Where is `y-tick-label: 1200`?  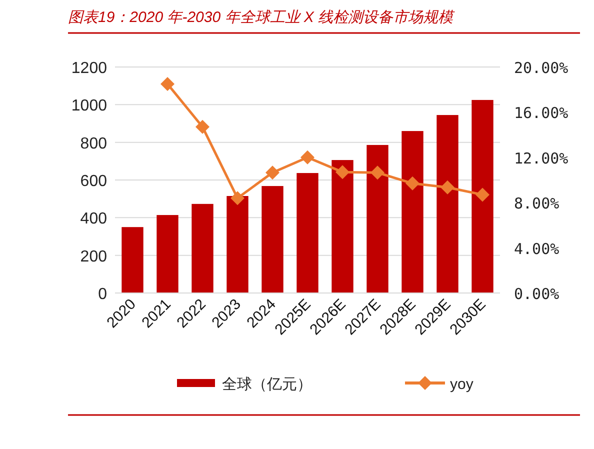 y-tick-label: 1200 is located at coordinates (89, 68).